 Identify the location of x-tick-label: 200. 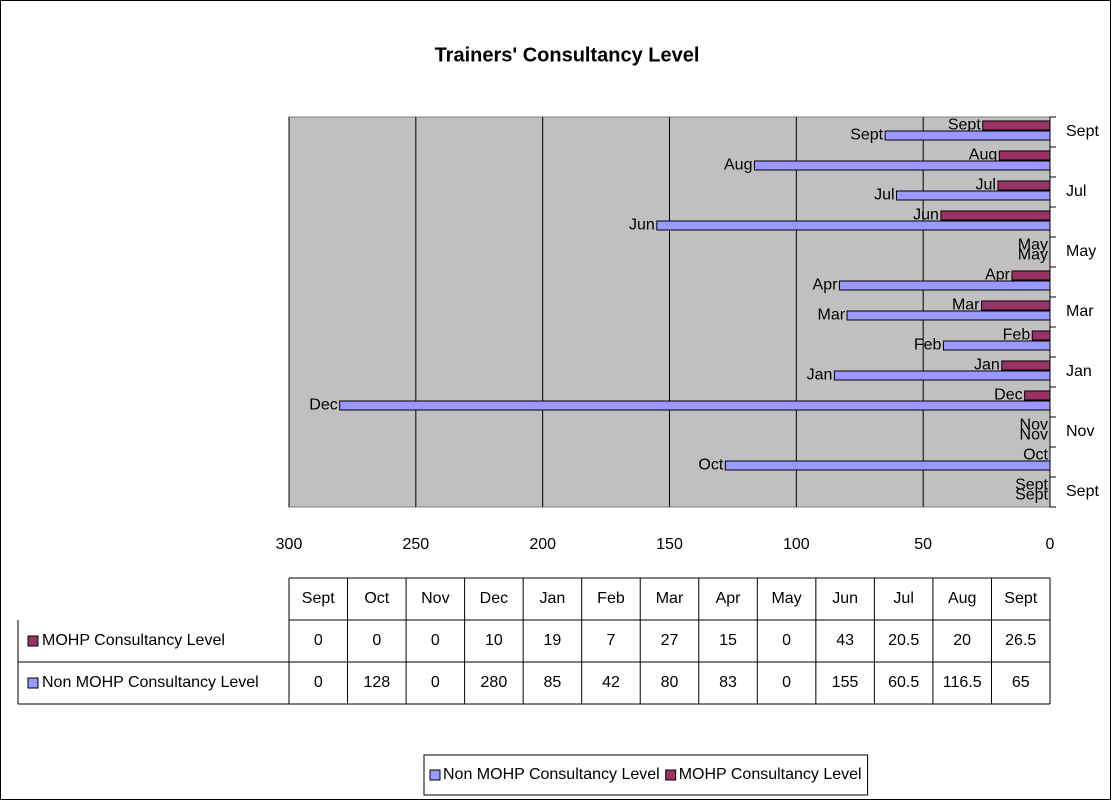
(542, 544).